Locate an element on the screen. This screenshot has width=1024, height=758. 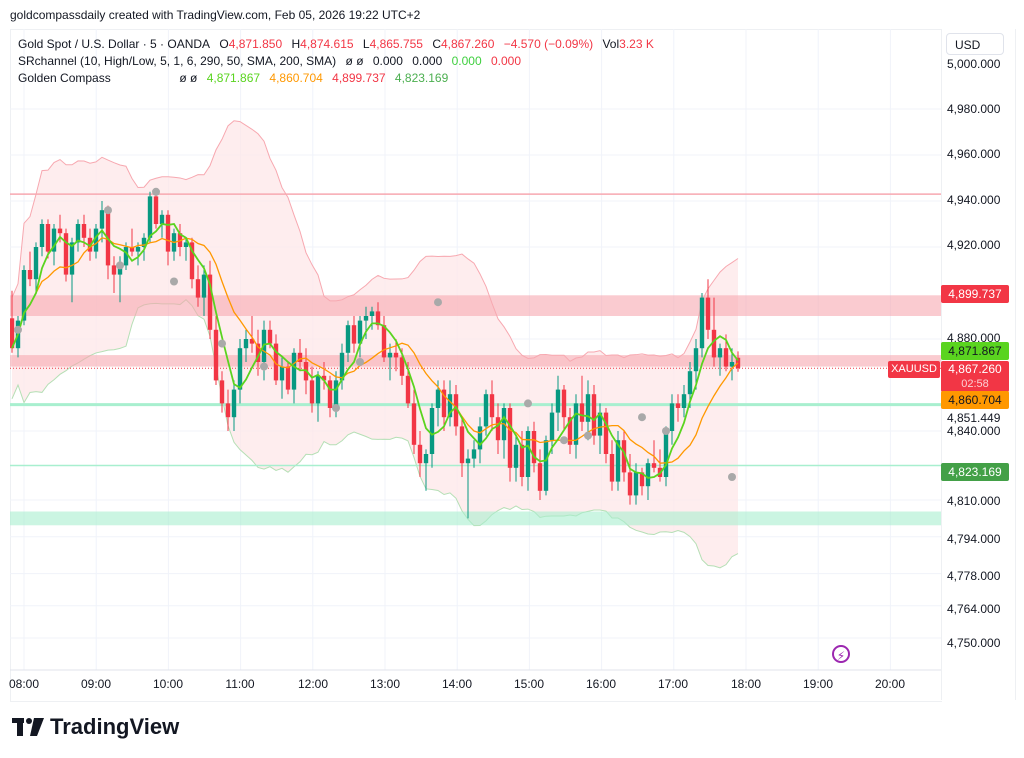
bar-countdown: 02:58 is located at coordinates (975, 384).